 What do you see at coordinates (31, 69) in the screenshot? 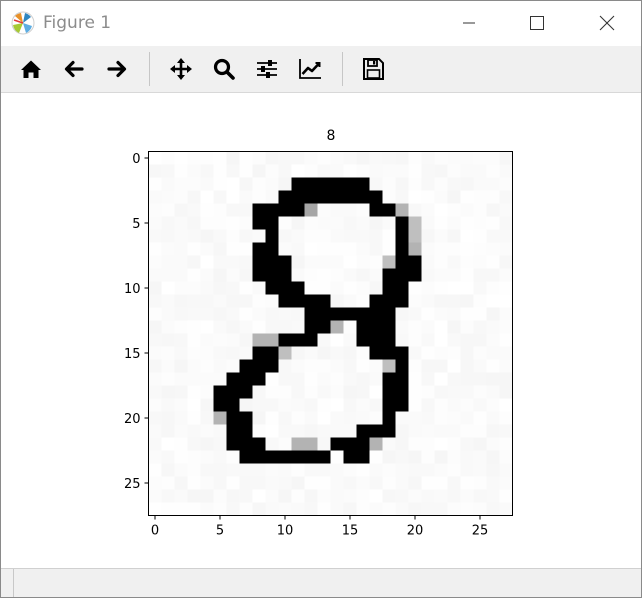
I see `home-button` at bounding box center [31, 69].